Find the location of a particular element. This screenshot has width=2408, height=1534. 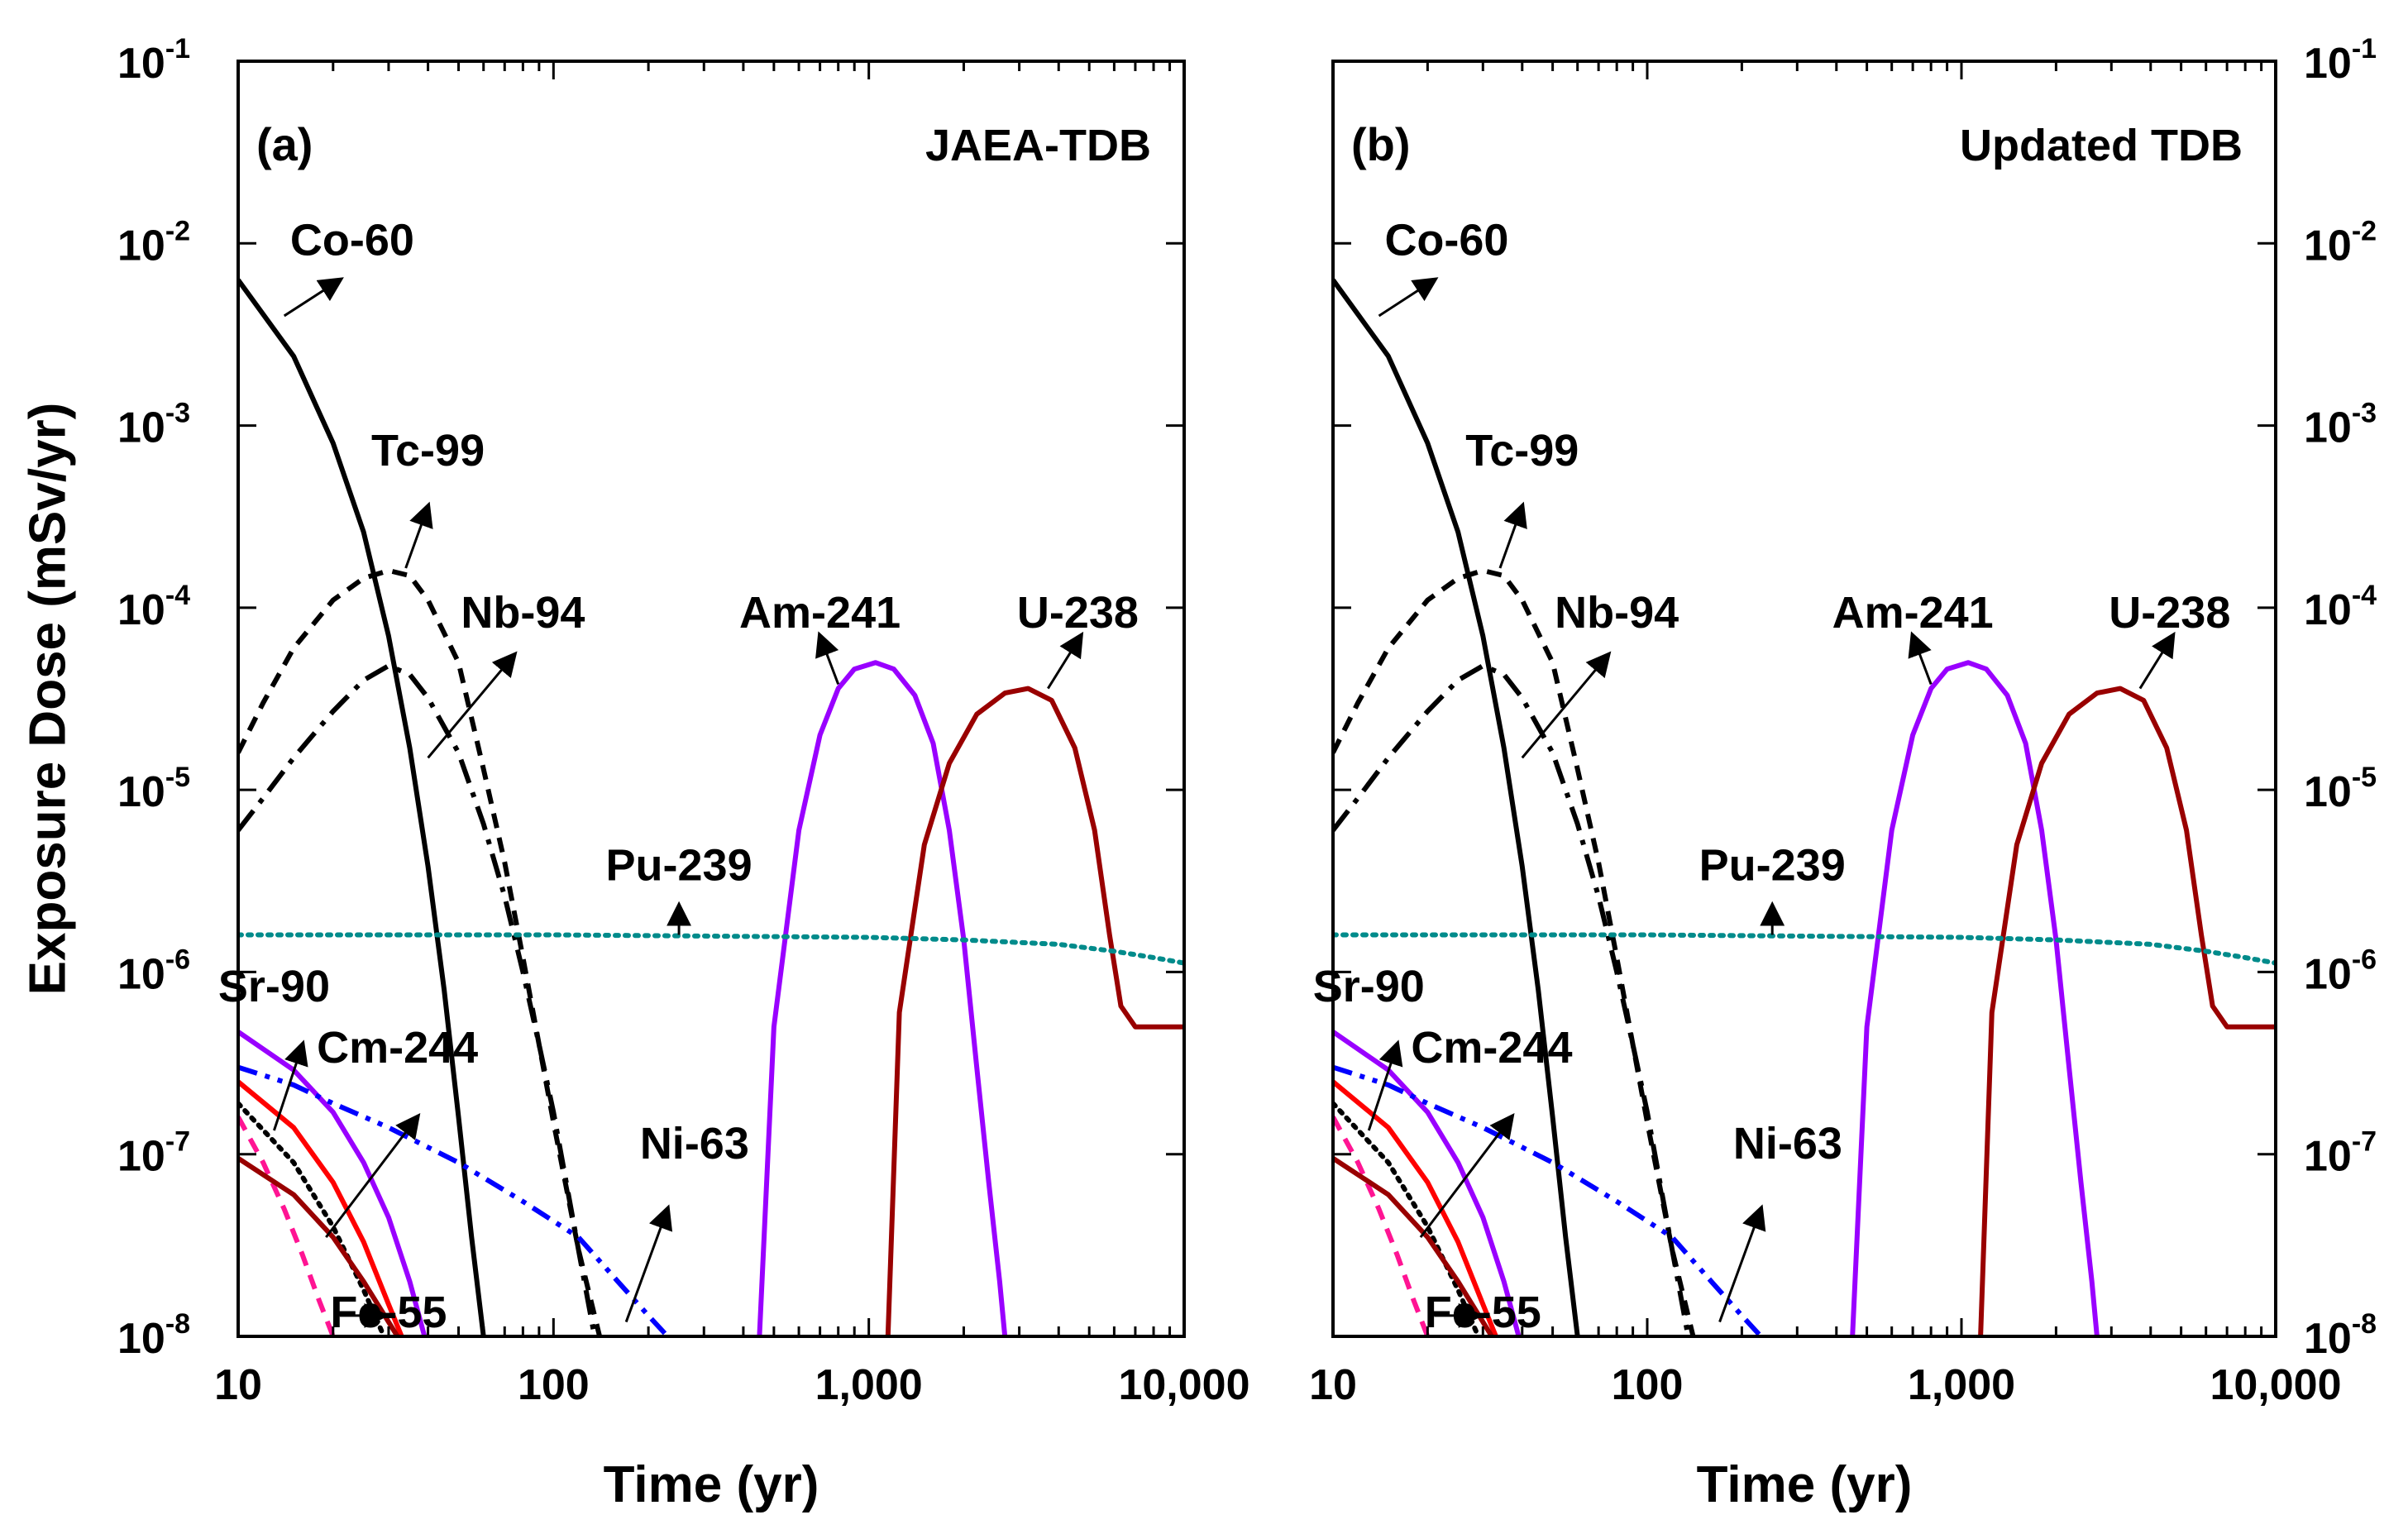

y-tick-exponent: -6 is located at coordinates (177, 959).